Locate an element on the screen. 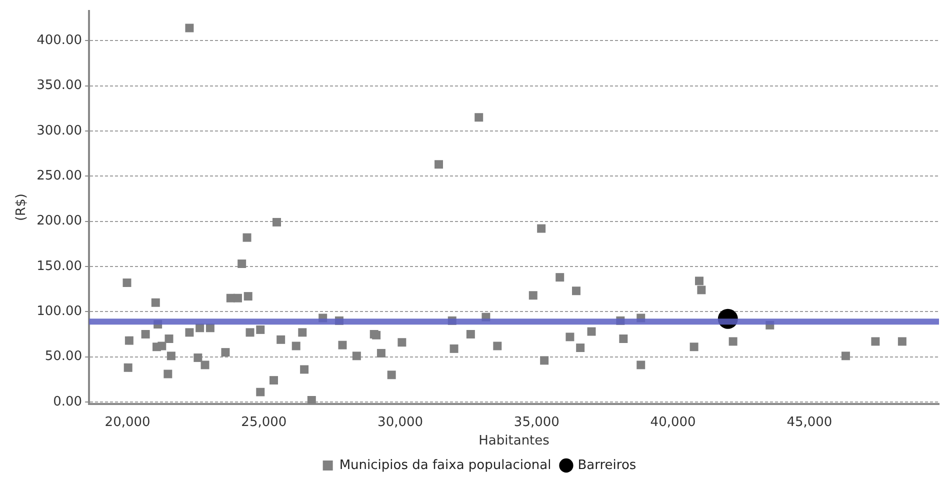  legend-label: Barreiros is located at coordinates (607, 465).